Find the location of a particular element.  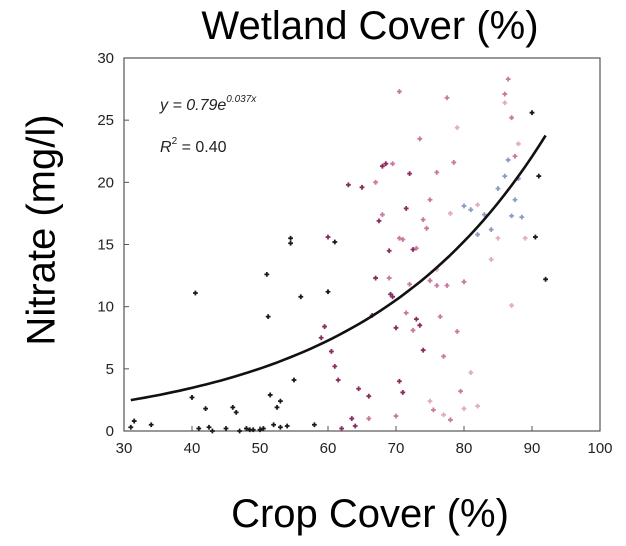

x-tick-label: 40 is located at coordinates (192, 448).